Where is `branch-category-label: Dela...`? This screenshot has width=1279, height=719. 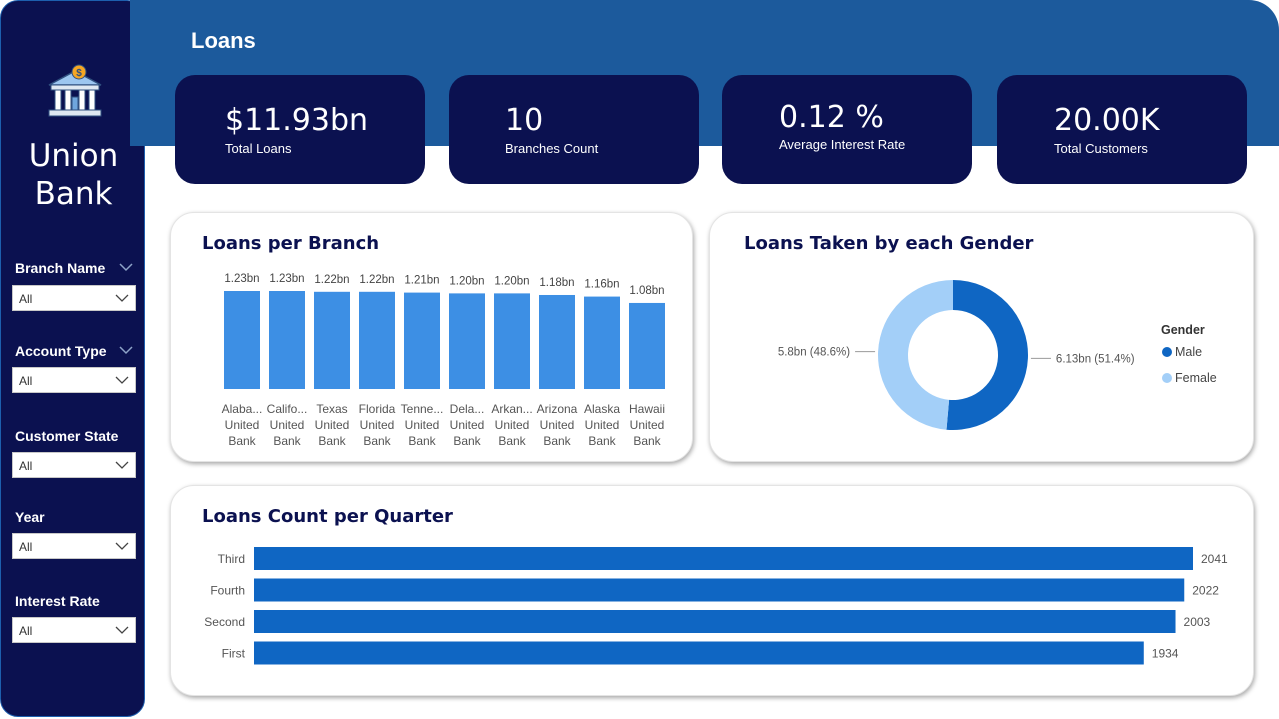
branch-category-label: Dela... is located at coordinates (467, 409).